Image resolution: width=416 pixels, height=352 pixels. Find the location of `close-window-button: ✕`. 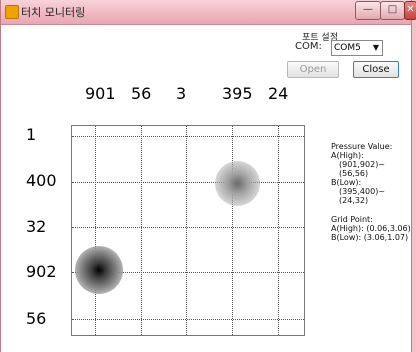

close-window-button: ✕ is located at coordinates (410, 10).